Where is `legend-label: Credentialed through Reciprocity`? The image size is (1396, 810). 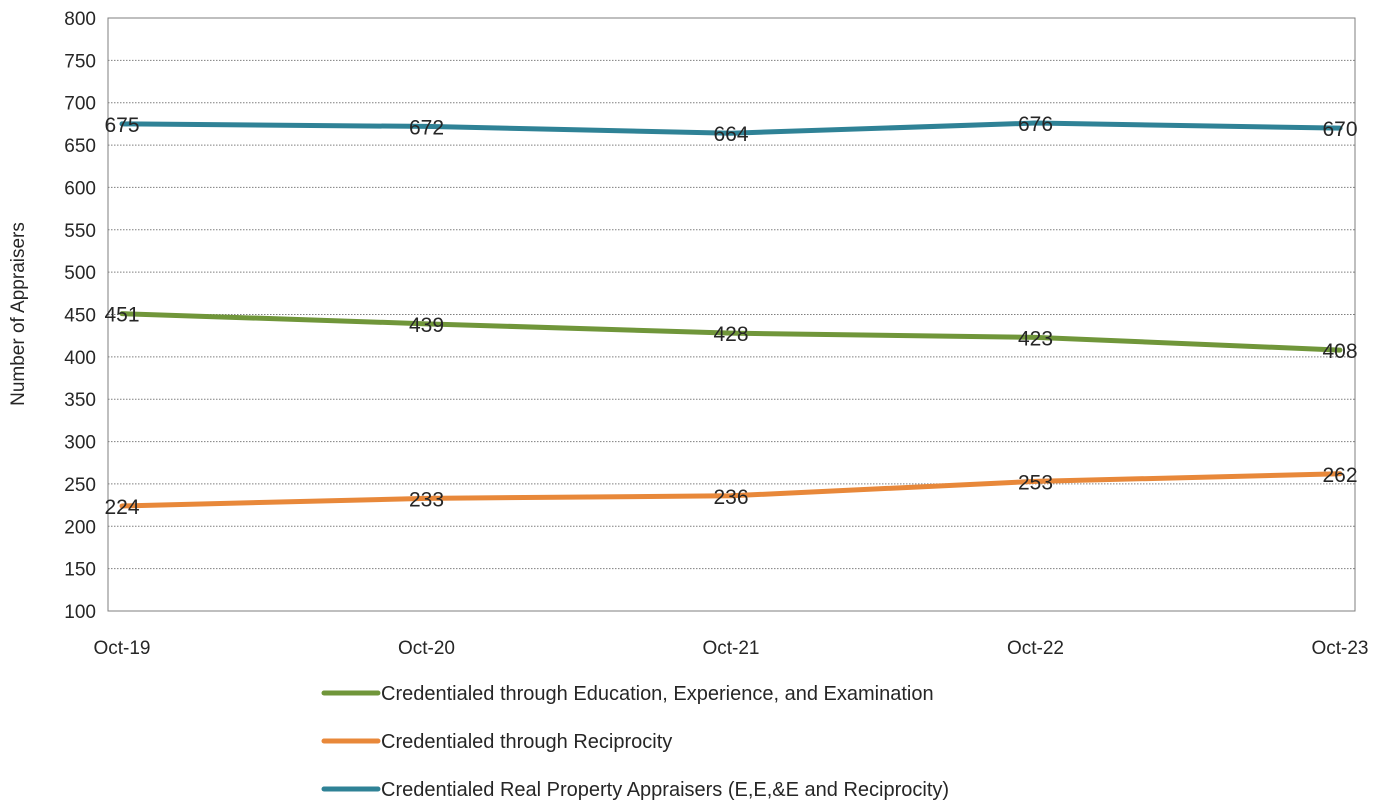 legend-label: Credentialed through Reciprocity is located at coordinates (526, 742).